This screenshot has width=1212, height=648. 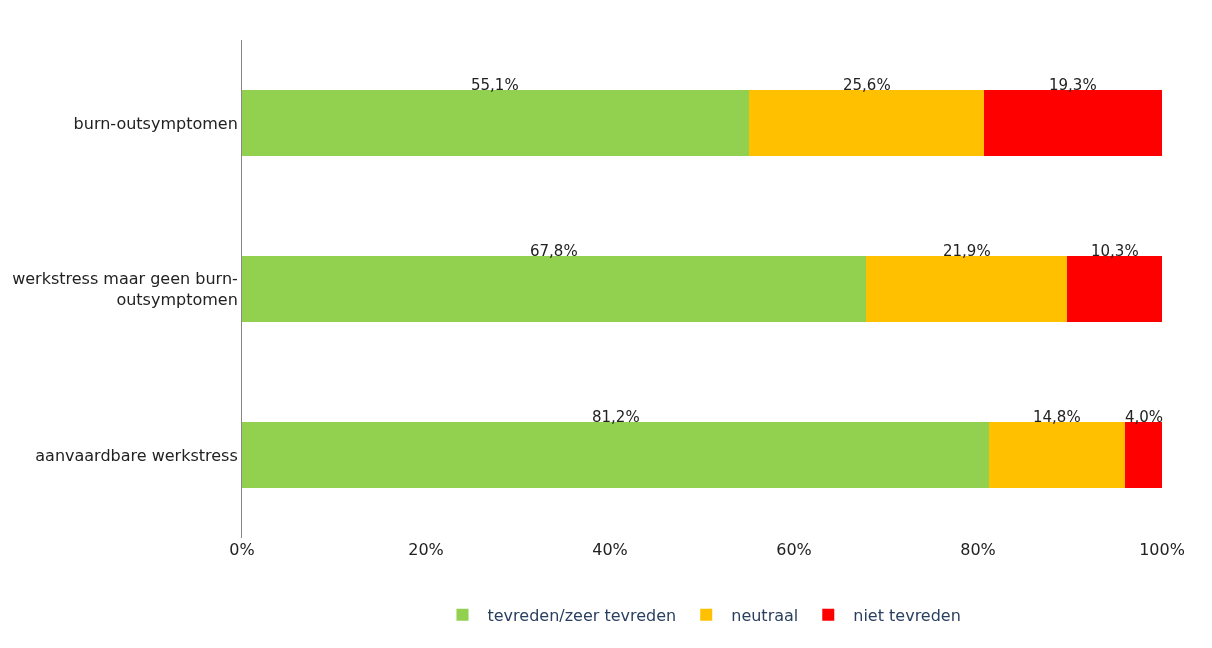 I want to click on data-label: 81,2%, so click(x=616, y=417).